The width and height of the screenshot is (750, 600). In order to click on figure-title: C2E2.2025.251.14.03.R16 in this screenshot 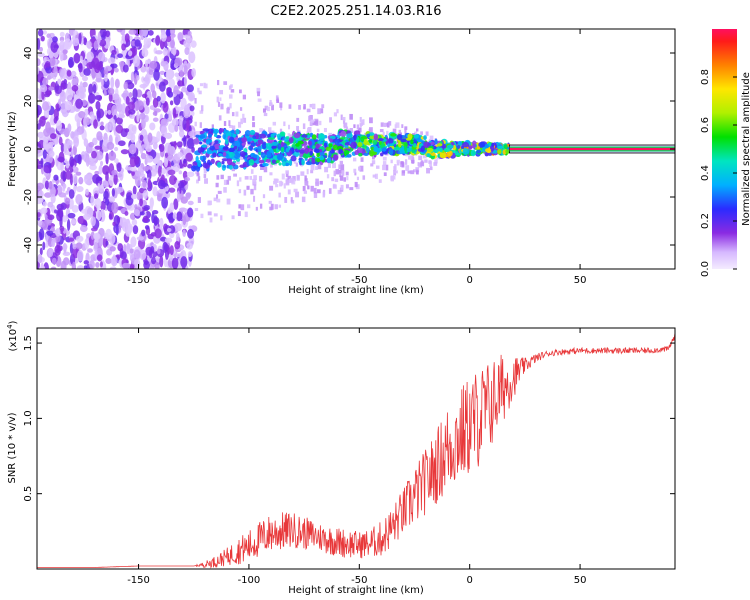, I will do `click(355, 11)`.